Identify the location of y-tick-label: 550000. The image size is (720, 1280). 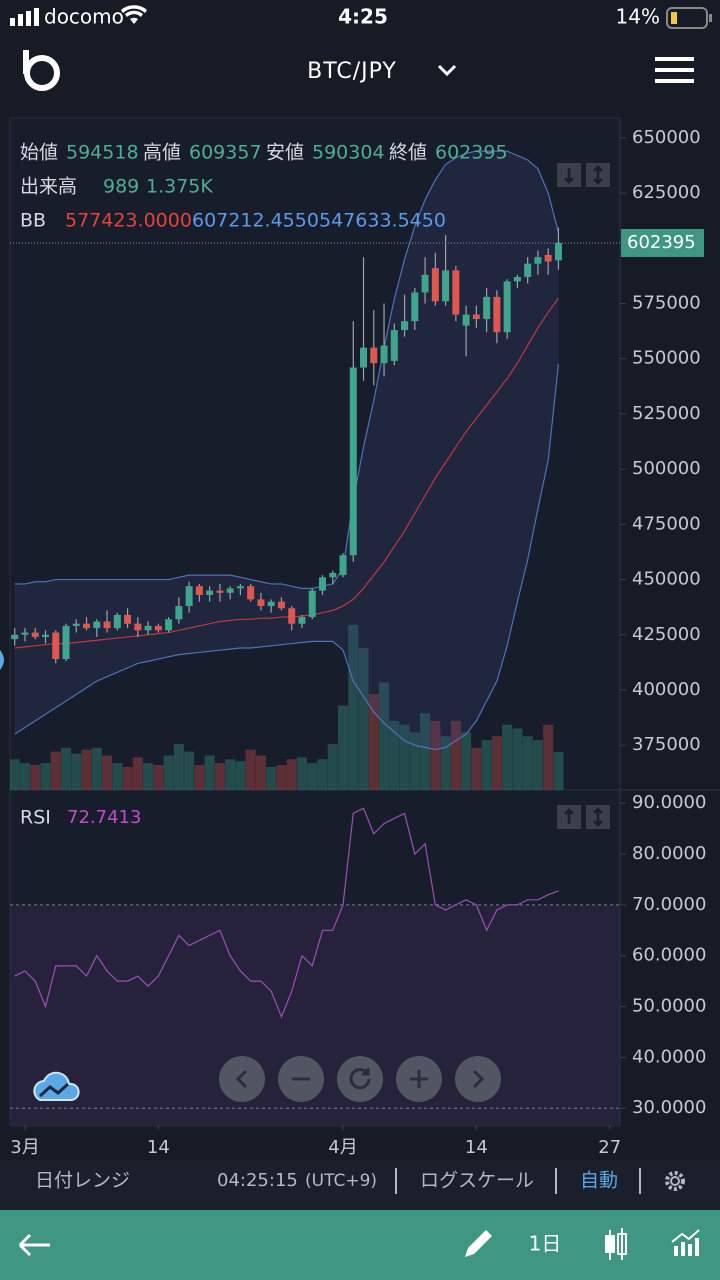
(666, 358).